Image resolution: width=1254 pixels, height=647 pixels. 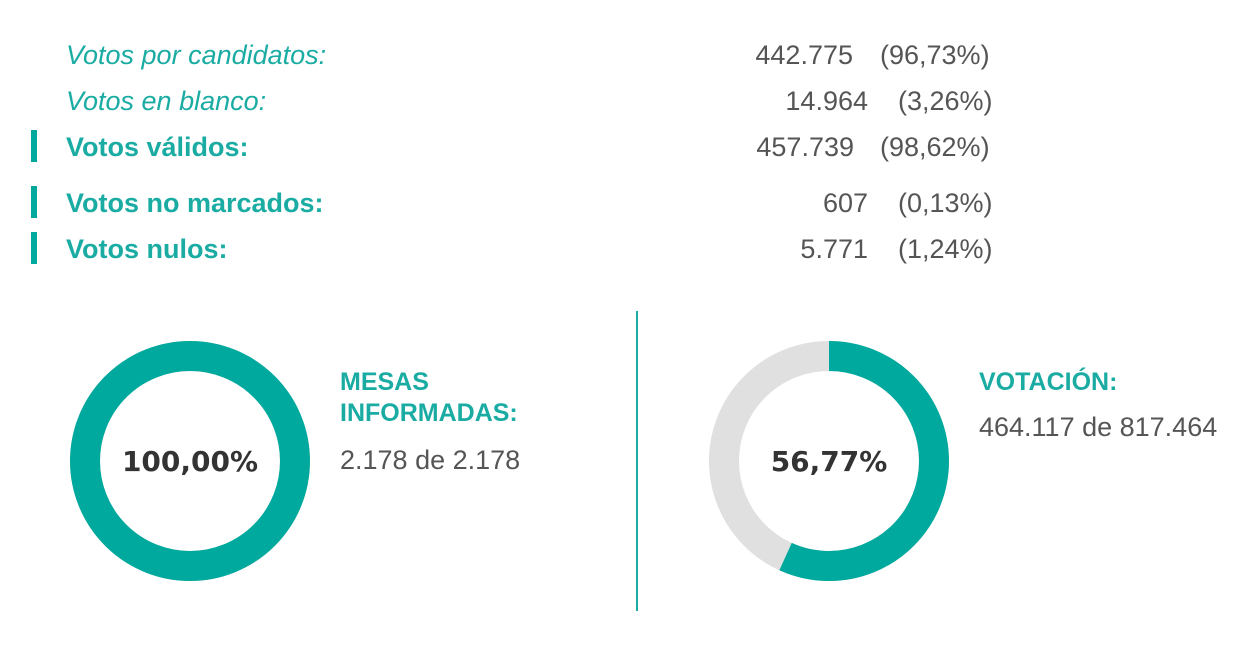 What do you see at coordinates (804, 55) in the screenshot?
I see `votes-candidates-count: 442.775` at bounding box center [804, 55].